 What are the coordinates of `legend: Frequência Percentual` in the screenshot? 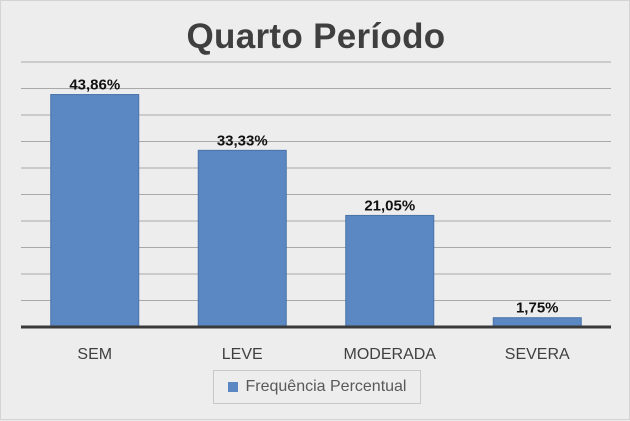 It's located at (317, 387).